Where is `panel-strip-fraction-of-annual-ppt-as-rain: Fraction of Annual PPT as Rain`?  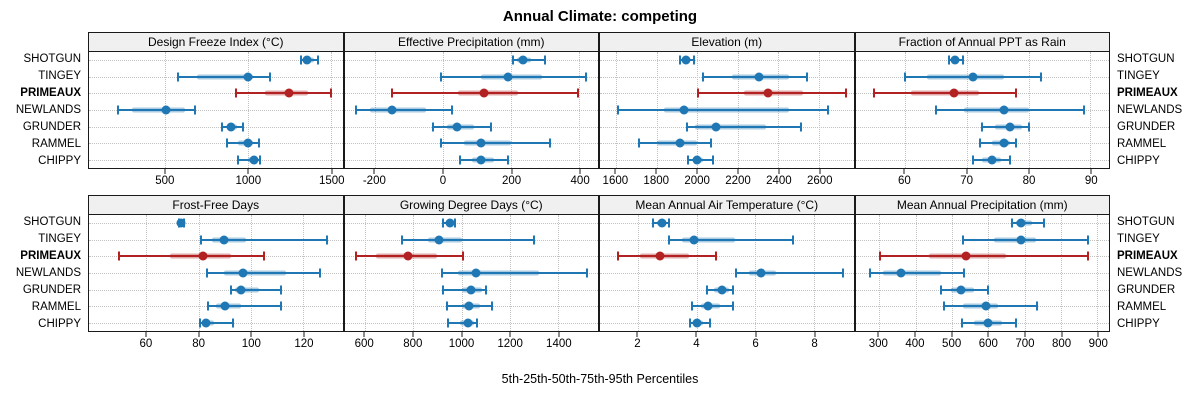 panel-strip-fraction-of-annual-ppt-as-rain: Fraction of Annual PPT as Rain is located at coordinates (982, 41).